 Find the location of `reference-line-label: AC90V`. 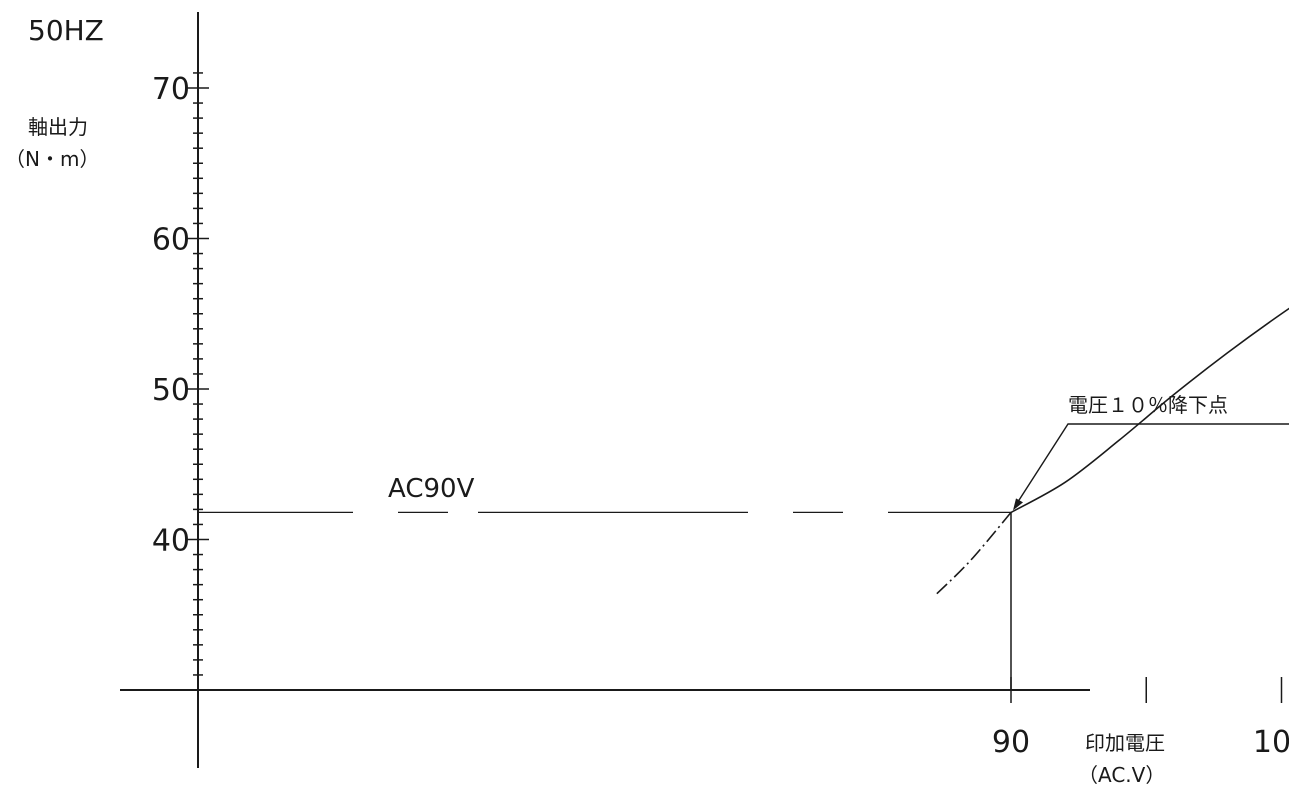

reference-line-label: AC90V is located at coordinates (431, 489).